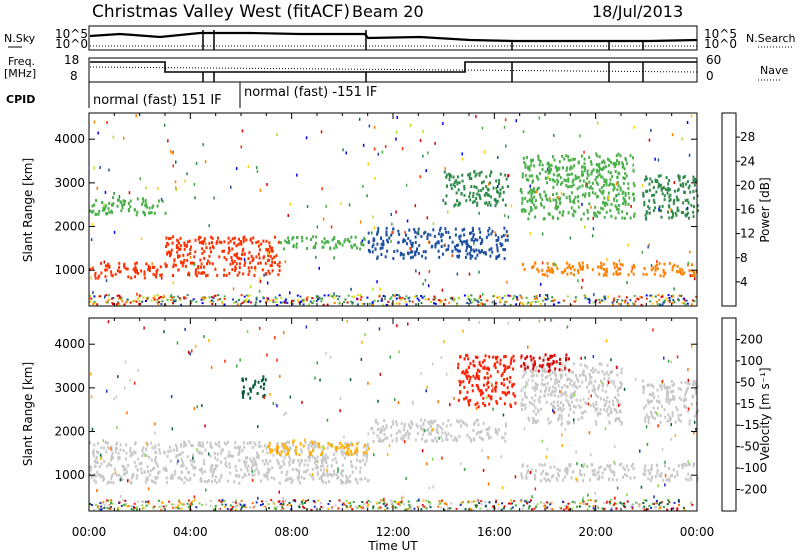 Image resolution: width=800 pixels, height=554 pixels. I want to click on colorbar-tick-label: -15, so click(750, 425).